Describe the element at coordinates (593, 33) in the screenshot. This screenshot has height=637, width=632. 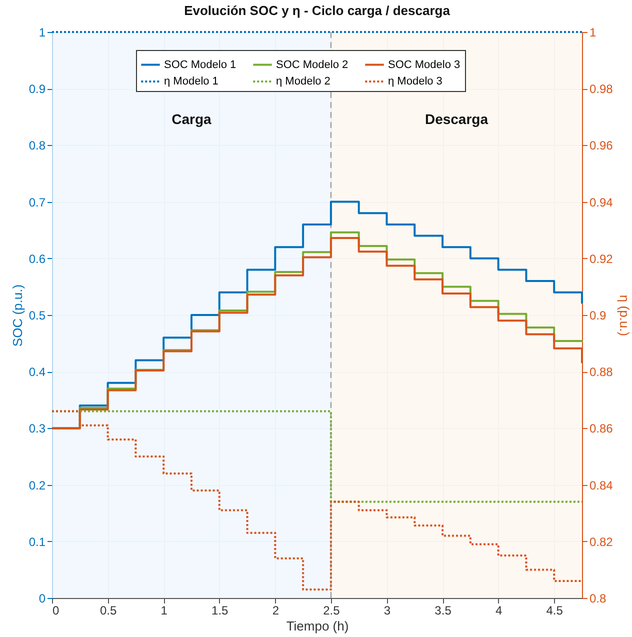
I see `y2-tick-label: 1` at that location.